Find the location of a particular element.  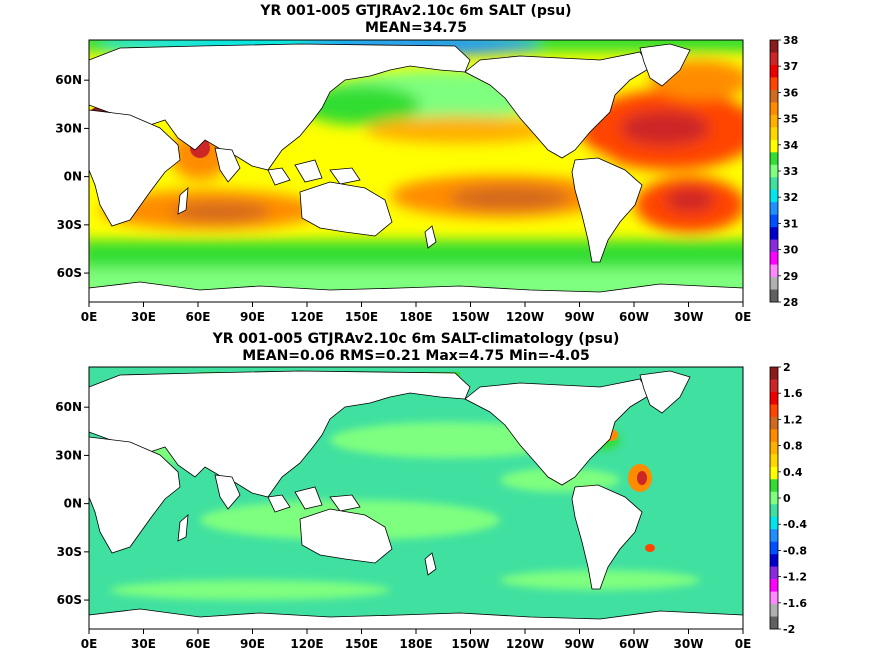

colorbar-tick-label: 1.2 is located at coordinates (793, 419).